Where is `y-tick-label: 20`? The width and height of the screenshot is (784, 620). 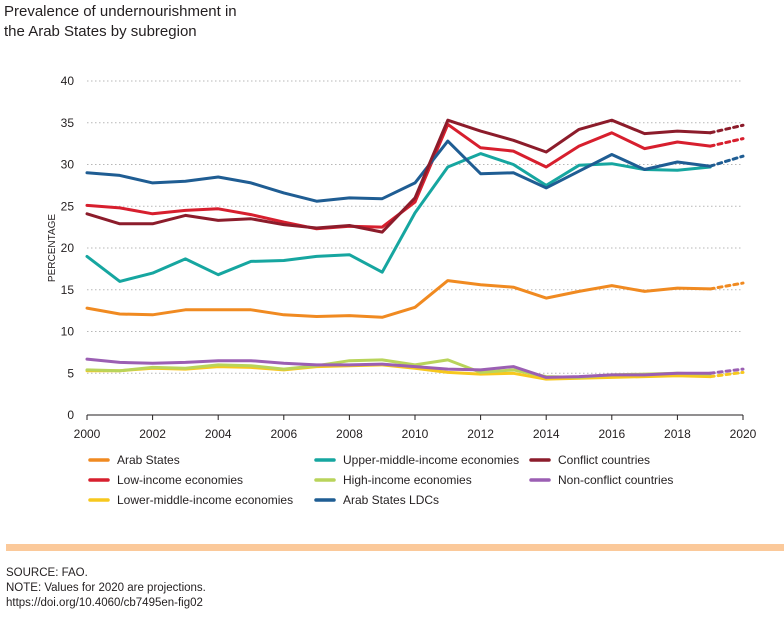
y-tick-label: 20 is located at coordinates (68, 248).